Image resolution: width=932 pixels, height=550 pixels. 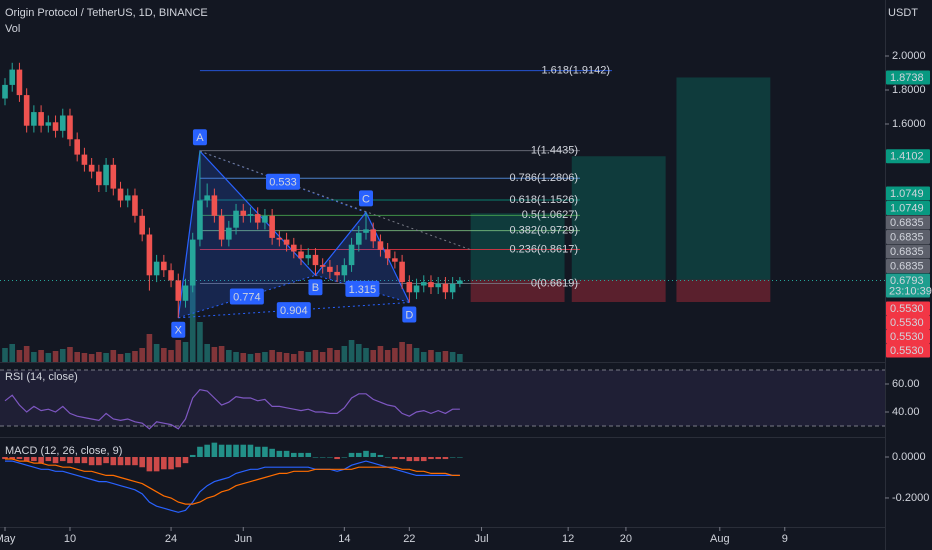 What do you see at coordinates (232, 481) in the screenshot?
I see `signal-line` at bounding box center [232, 481].